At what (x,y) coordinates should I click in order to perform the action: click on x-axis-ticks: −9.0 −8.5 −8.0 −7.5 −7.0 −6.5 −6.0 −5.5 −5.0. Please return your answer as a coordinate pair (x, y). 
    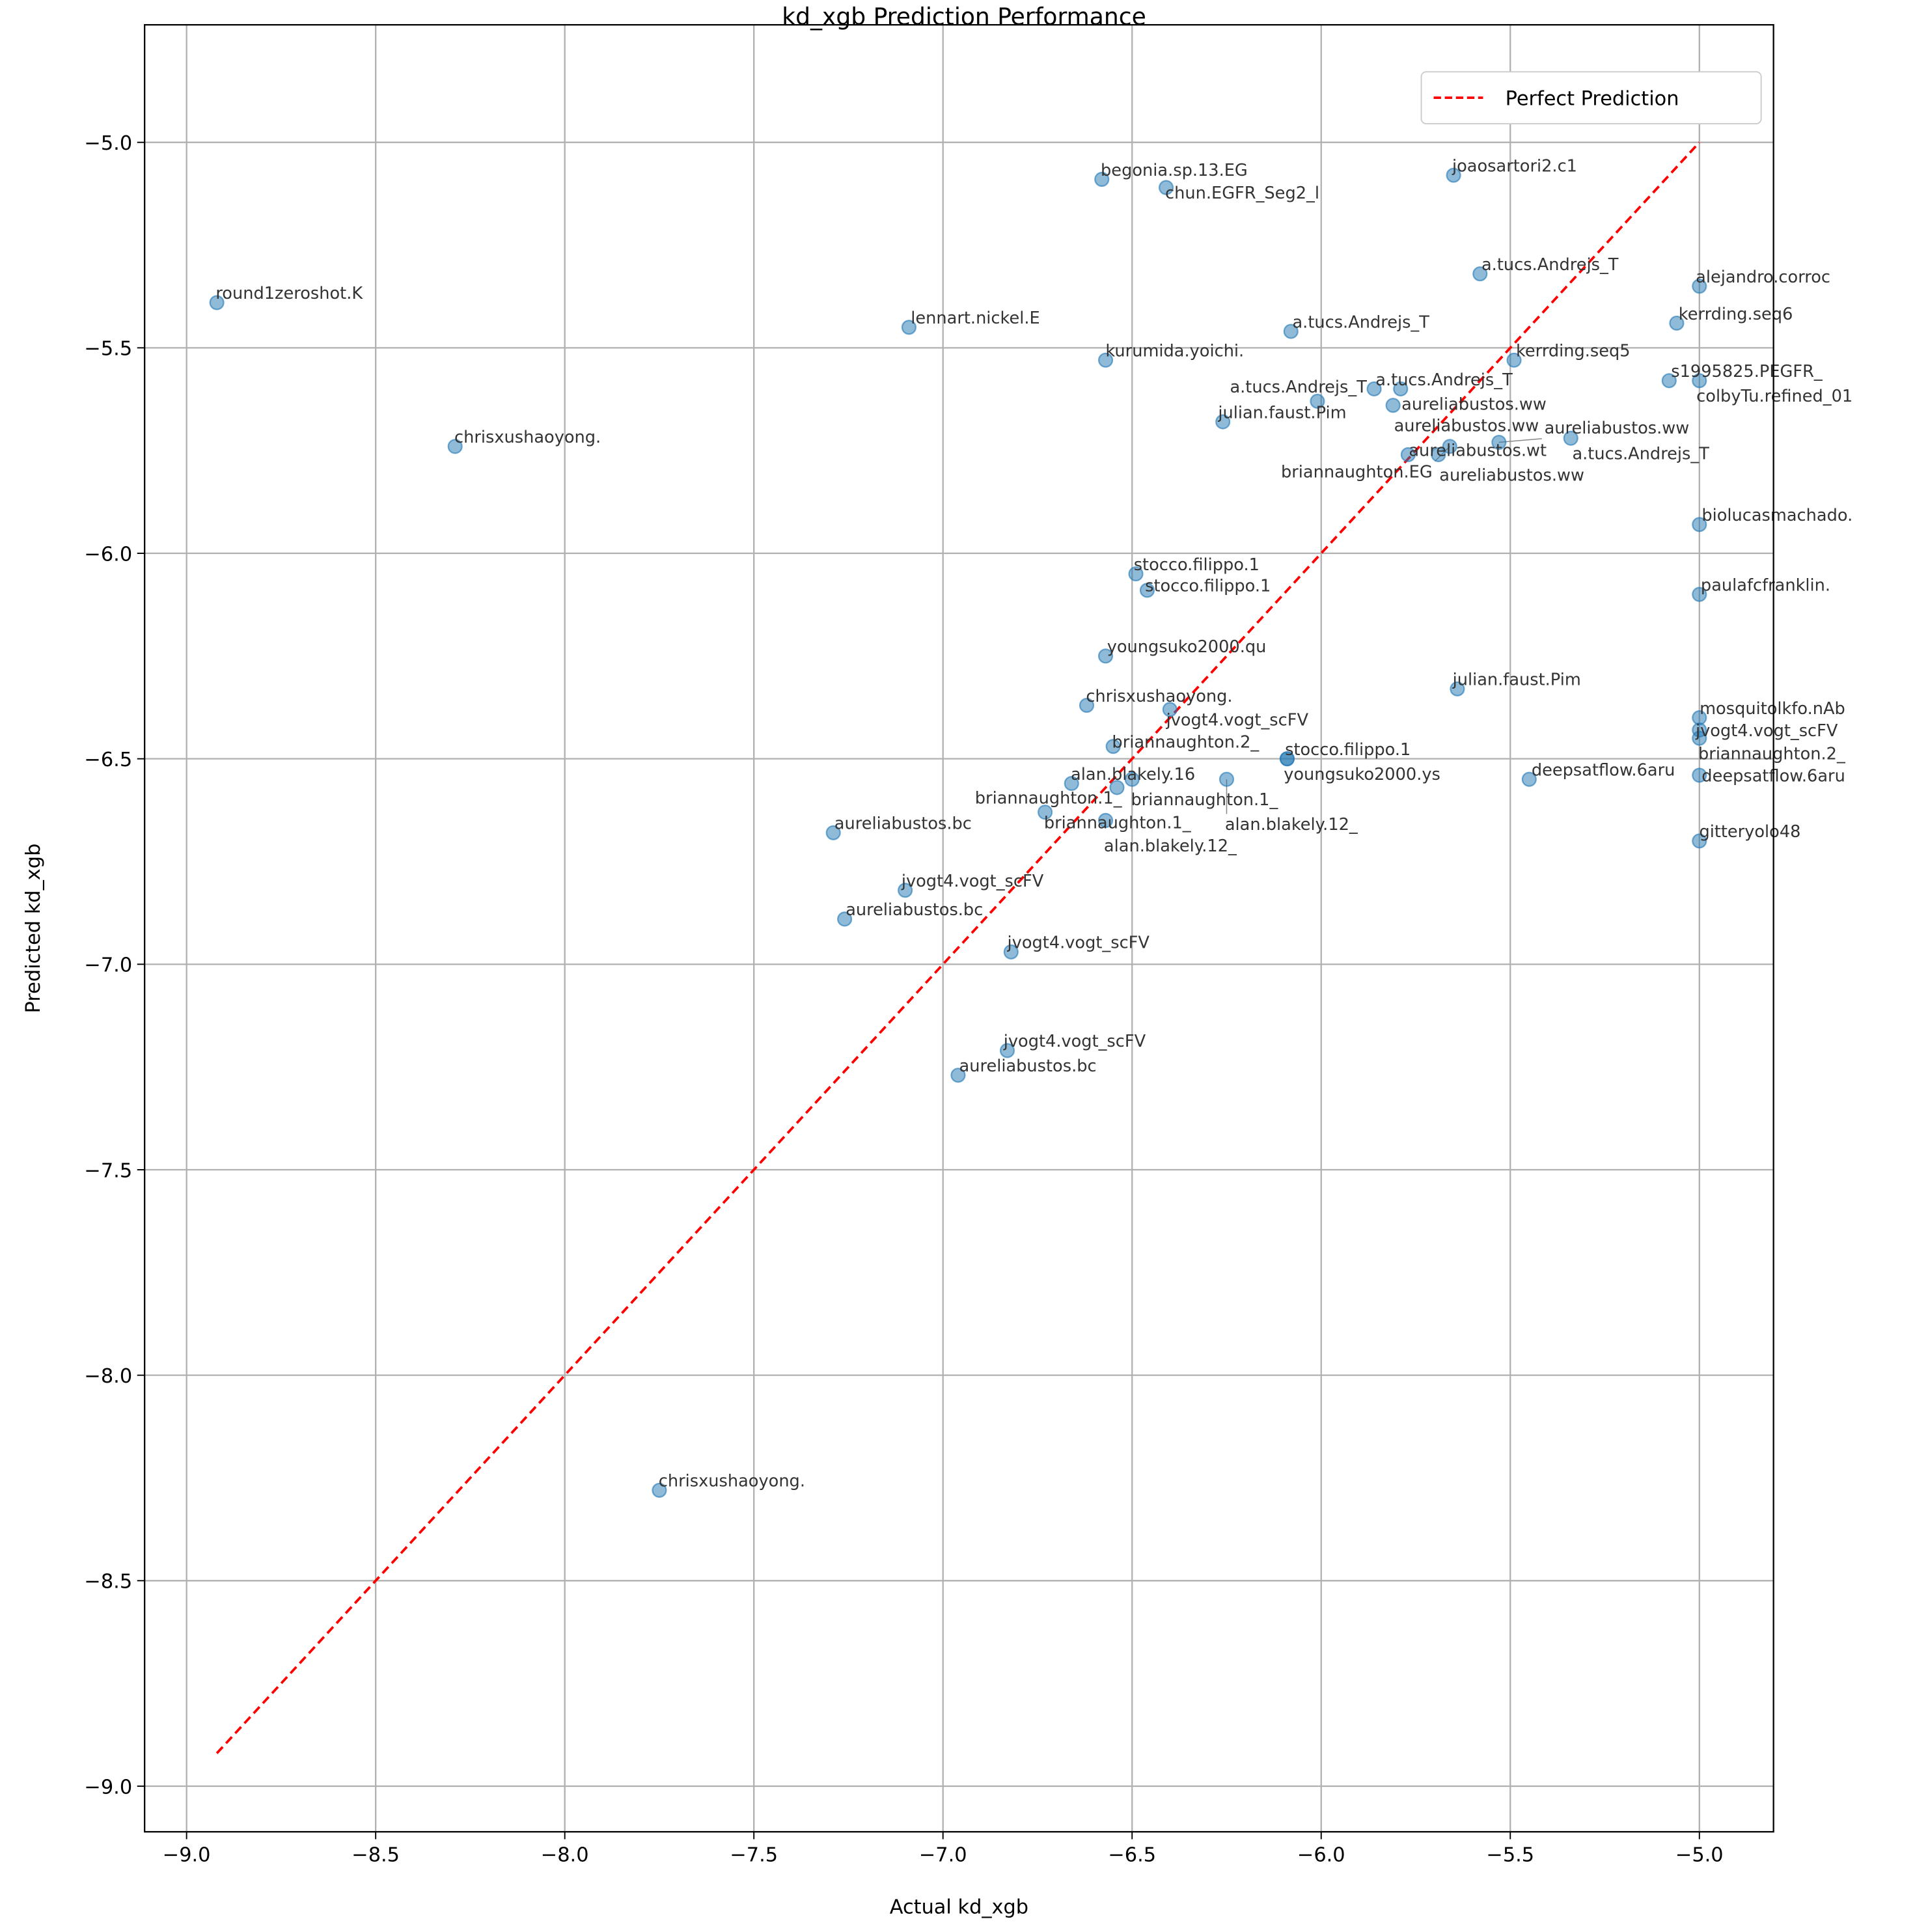
    Looking at the image, I should click on (944, 1849).